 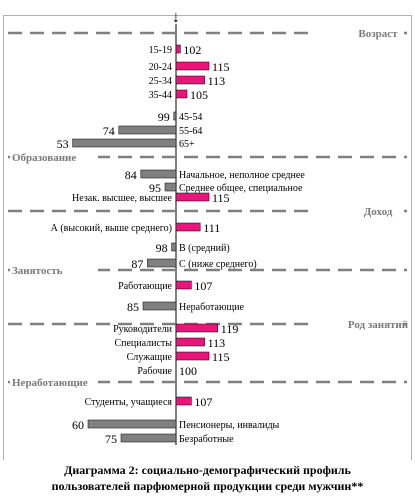 What do you see at coordinates (241, 188) in the screenshot?
I see `category-label: Среднее общее, специальное` at bounding box center [241, 188].